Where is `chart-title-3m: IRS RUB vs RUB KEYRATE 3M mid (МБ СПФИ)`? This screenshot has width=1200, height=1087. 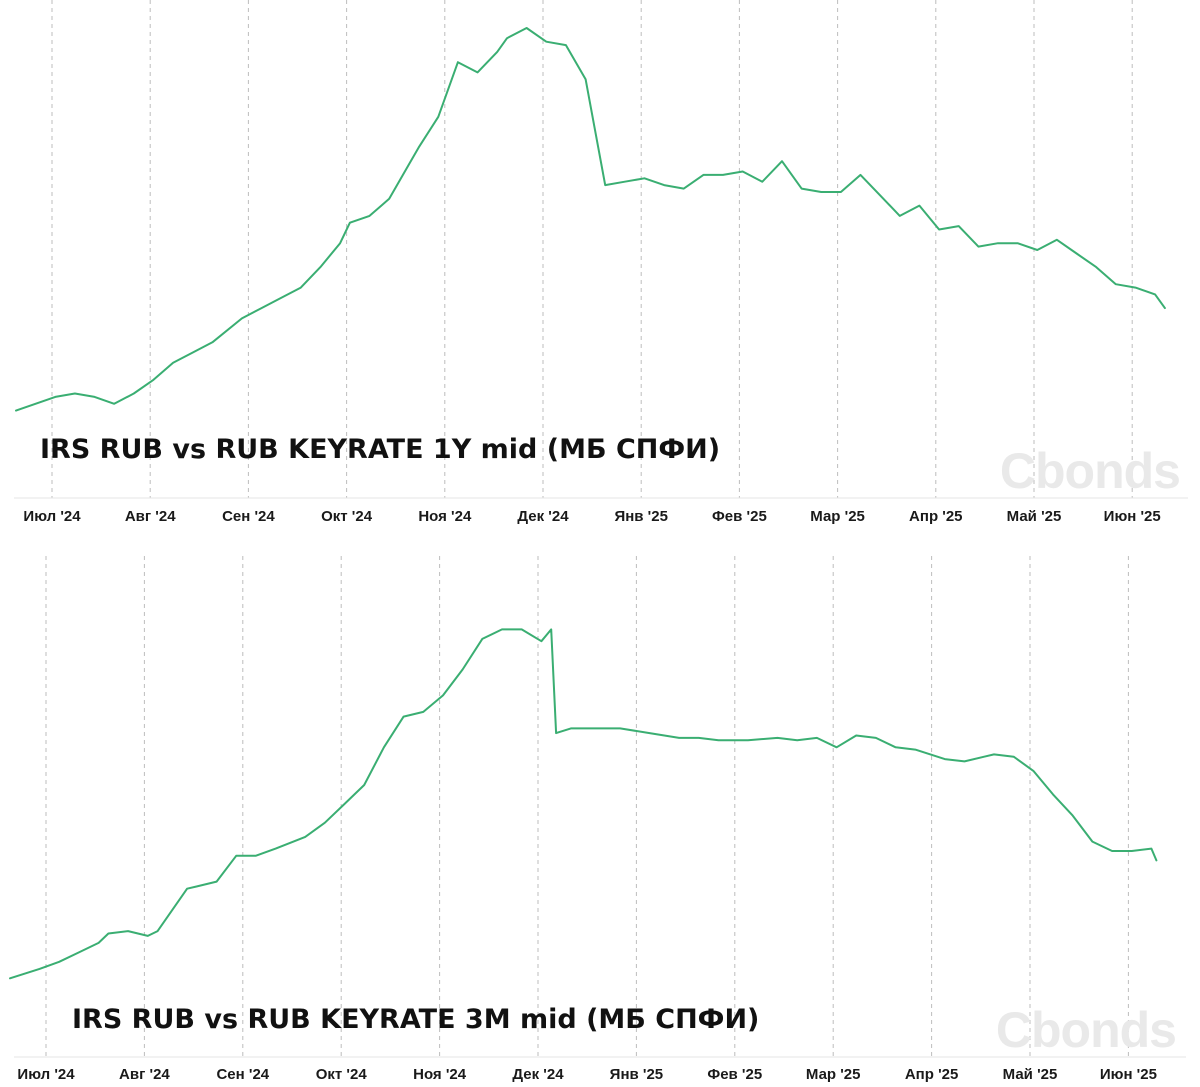 chart-title-3m: IRS RUB vs RUB KEYRATE 3M mid (МБ СПФИ) is located at coordinates (415, 1019).